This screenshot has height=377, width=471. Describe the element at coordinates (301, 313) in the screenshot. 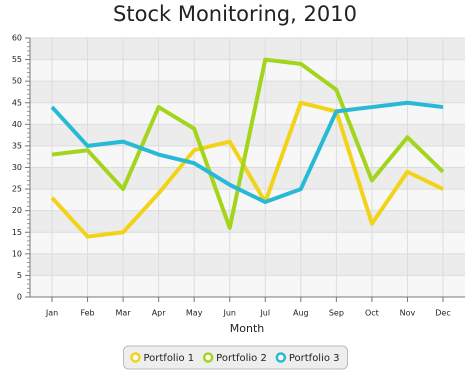

I see `x-tick-label: Aug` at that location.